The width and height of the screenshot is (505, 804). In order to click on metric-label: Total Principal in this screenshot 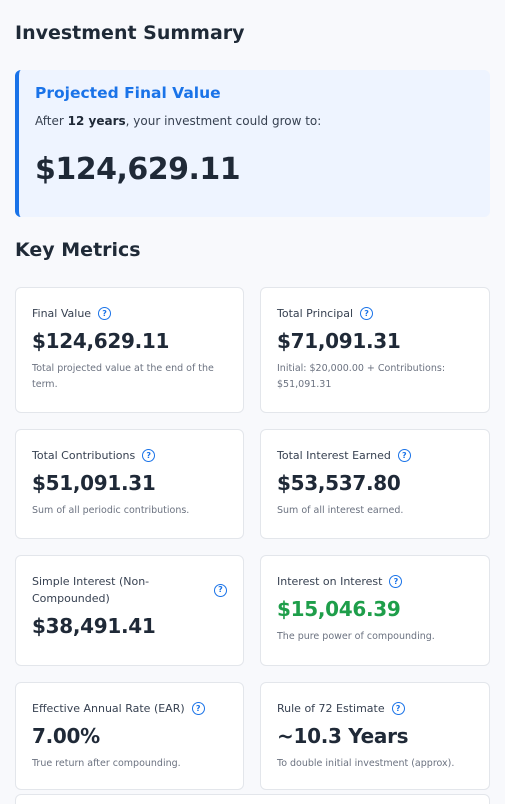, I will do `click(315, 313)`.